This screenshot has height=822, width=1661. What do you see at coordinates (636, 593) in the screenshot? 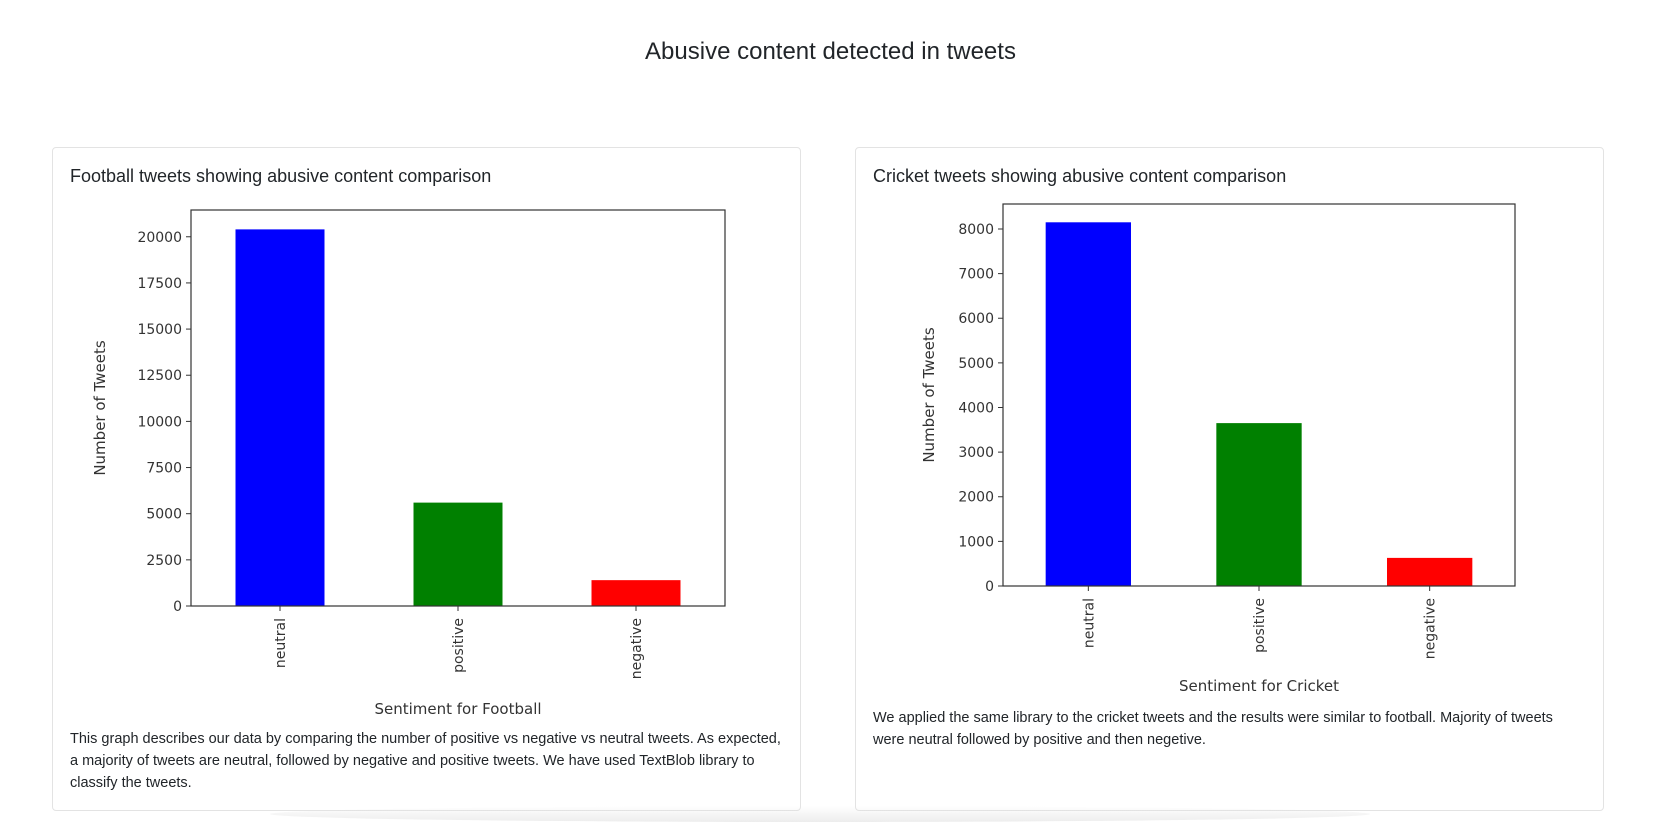
I see `football-bar-negative` at bounding box center [636, 593].